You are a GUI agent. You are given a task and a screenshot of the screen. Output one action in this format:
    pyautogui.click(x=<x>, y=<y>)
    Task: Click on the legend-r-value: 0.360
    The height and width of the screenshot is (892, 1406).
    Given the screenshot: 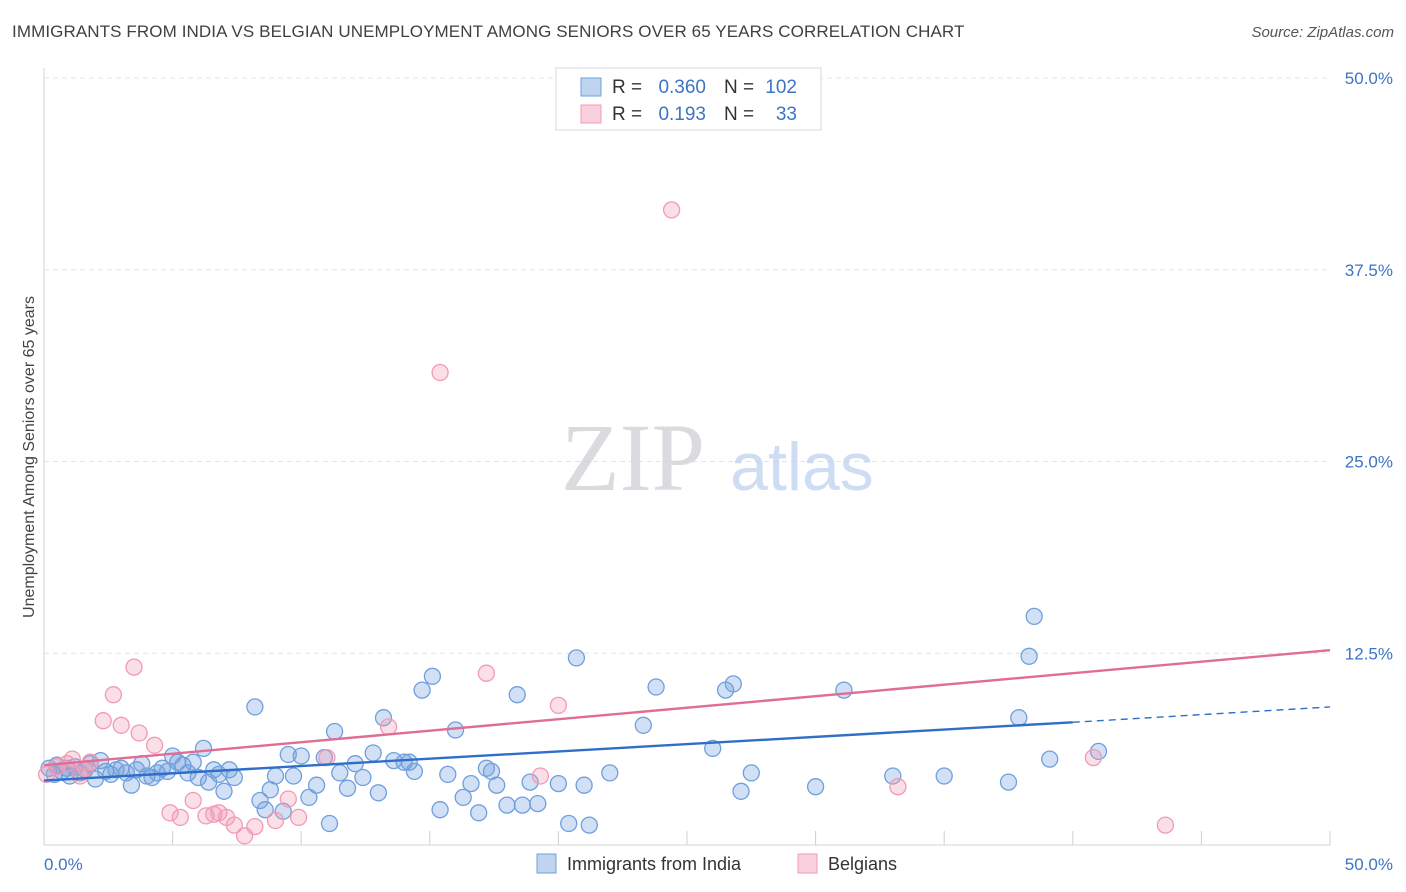 What is the action you would take?
    pyautogui.click(x=682, y=87)
    